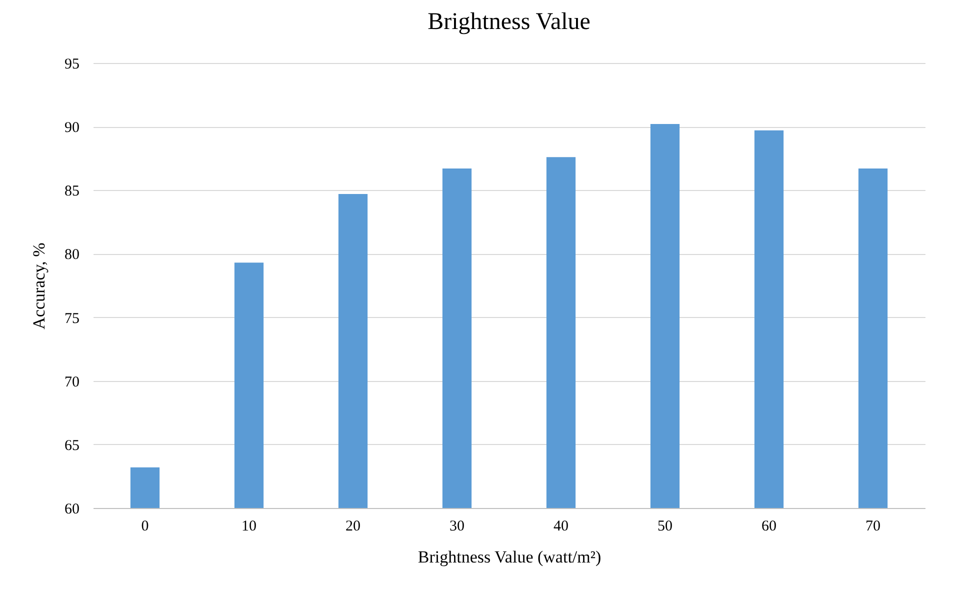 The width and height of the screenshot is (965, 595). Describe the element at coordinates (72, 64) in the screenshot. I see `y-tick-label: 95` at that location.